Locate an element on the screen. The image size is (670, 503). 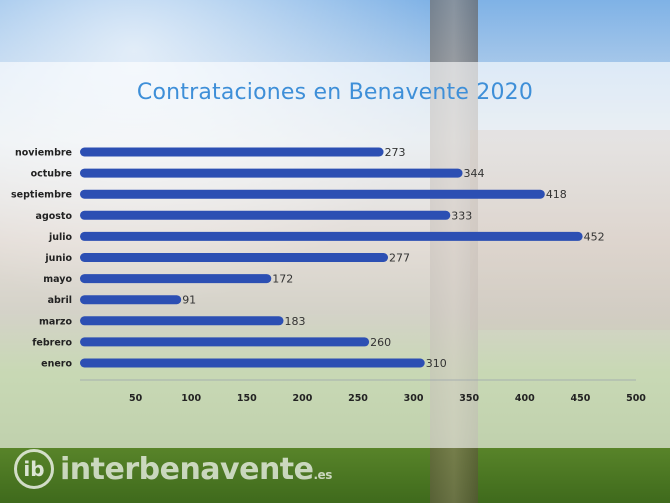
category-label-octubre: octubre is located at coordinates (51, 174).